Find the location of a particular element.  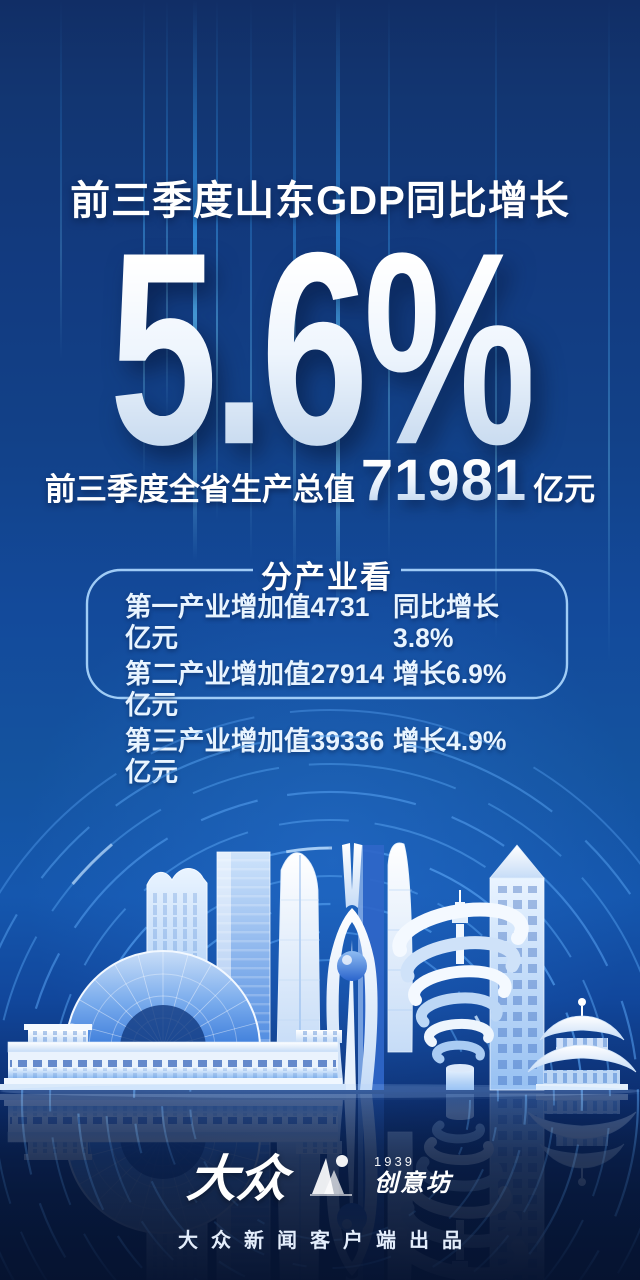

poster-title: 前三季度山东GDP同比增长 is located at coordinates (320, 201).